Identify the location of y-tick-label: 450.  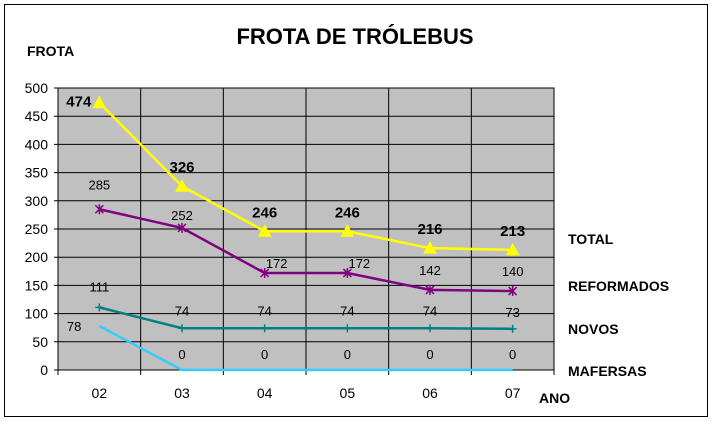
(37, 116).